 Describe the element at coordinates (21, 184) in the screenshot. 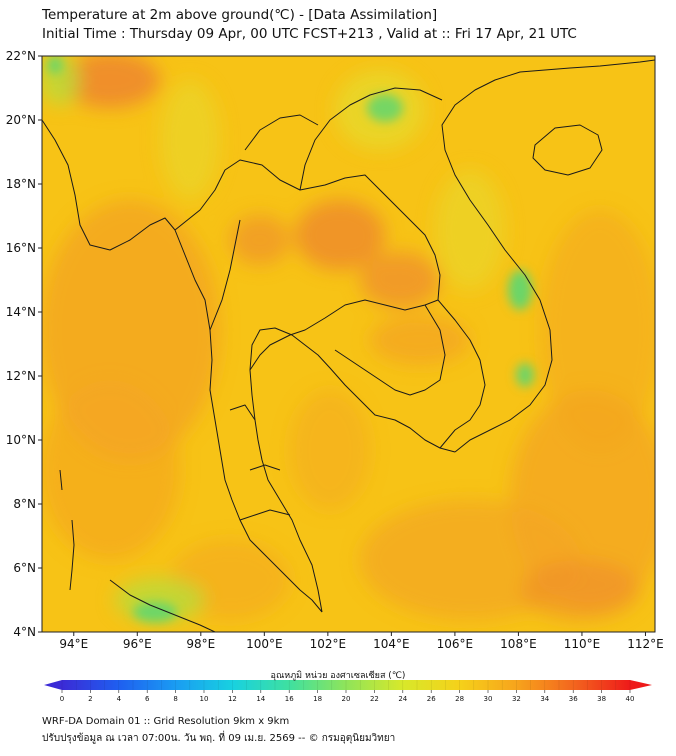

I see `lat-tick-label: 18°N` at that location.